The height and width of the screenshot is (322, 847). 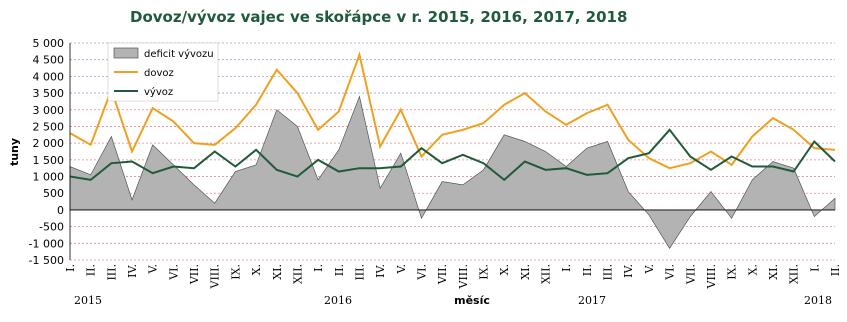 What do you see at coordinates (88, 300) in the screenshot?
I see `year-label: 2015` at bounding box center [88, 300].